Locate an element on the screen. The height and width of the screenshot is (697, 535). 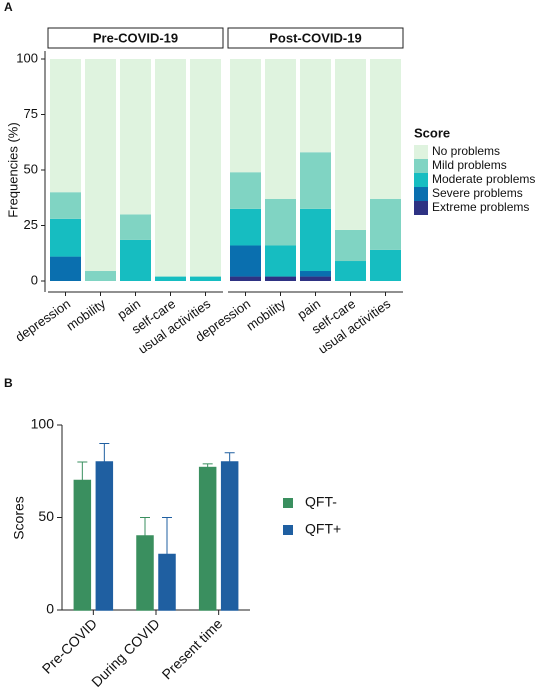
y-axis-label: Frequencies (%) is located at coordinates (12, 169).